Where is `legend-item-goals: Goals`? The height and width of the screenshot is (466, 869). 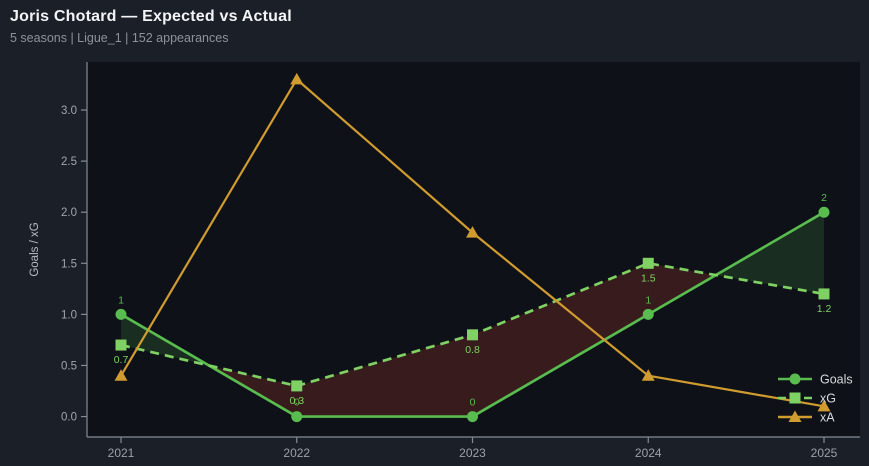 legend-item-goals: Goals is located at coordinates (815, 380).